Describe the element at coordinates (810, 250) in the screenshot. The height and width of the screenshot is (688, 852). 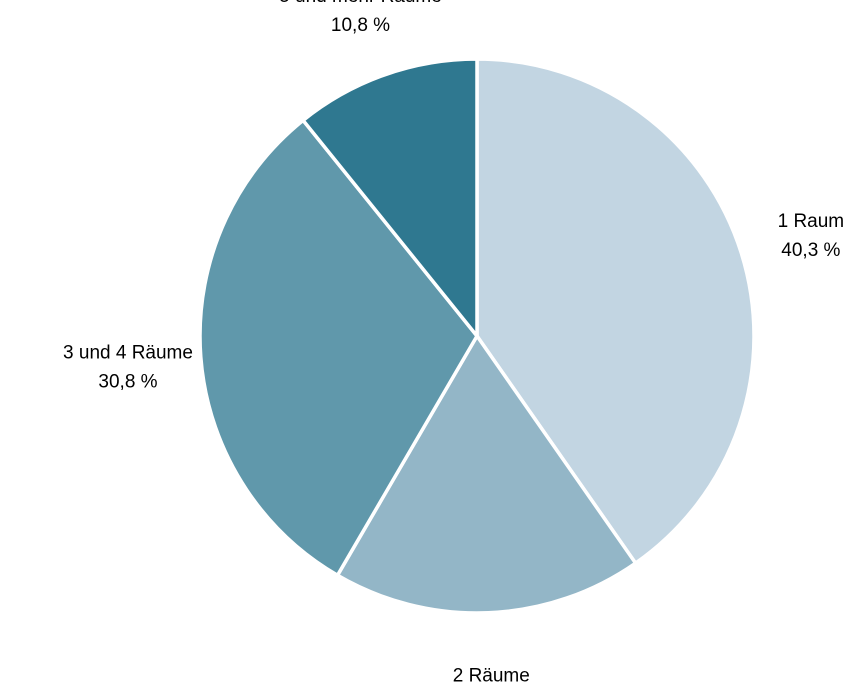
I see `slice-value-1-raum: 40,3 %` at that location.